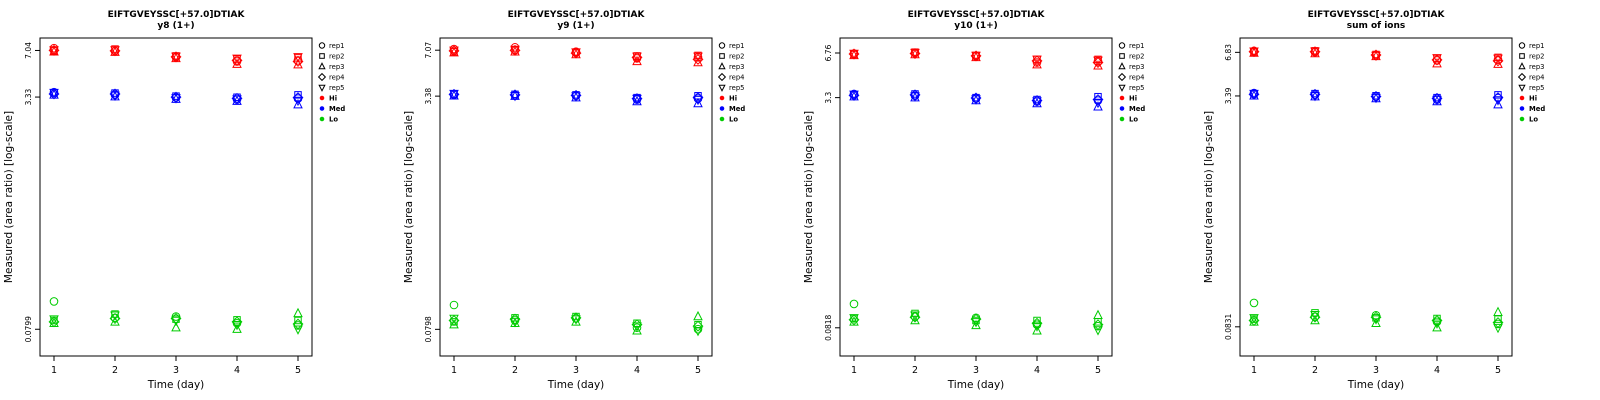 Image resolution: width=1600 pixels, height=400 pixels. I want to click on legend-label-Hi: Hi, so click(733, 99).